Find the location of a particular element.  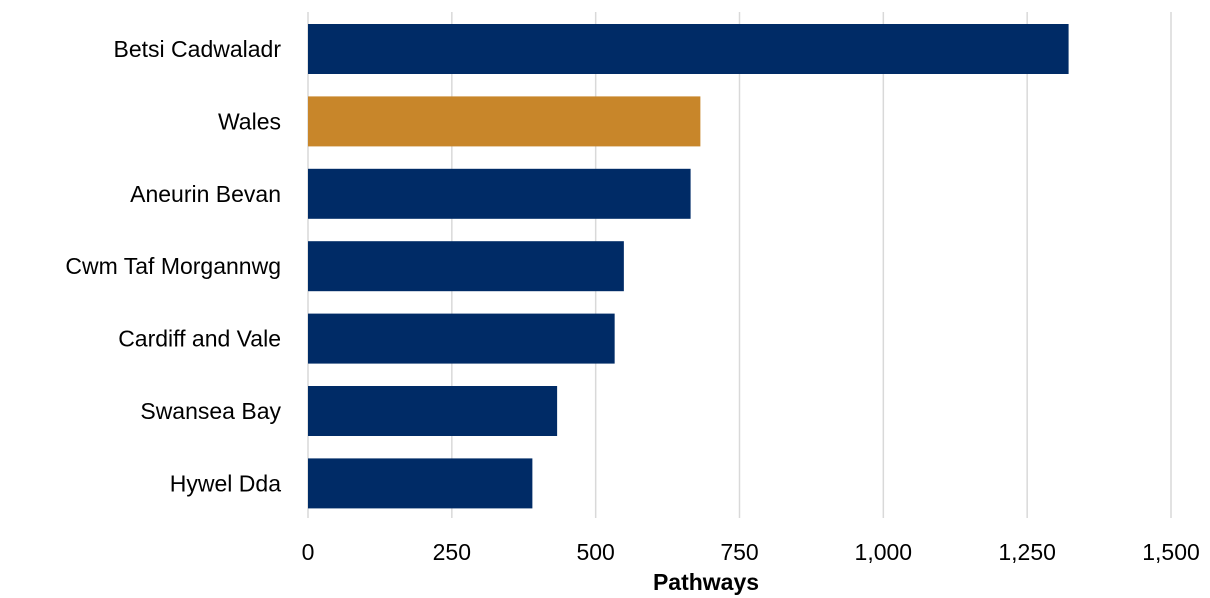

x-axis-tick-labels: 0 250 500 750 1,000 1,250 1,500 is located at coordinates (751, 552).